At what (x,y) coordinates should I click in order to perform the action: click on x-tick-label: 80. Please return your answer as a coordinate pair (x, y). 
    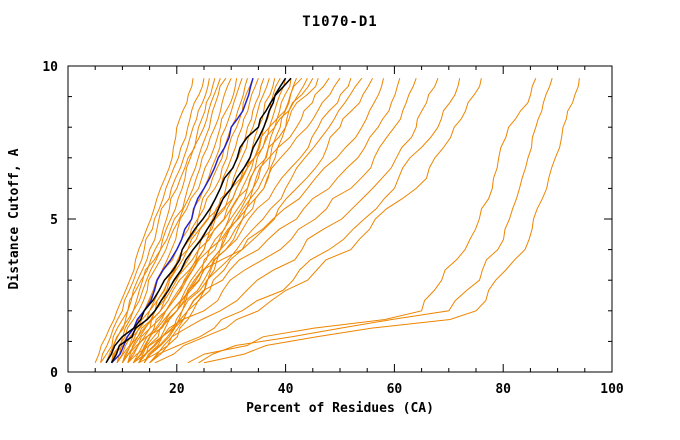
    Looking at the image, I should click on (503, 389).